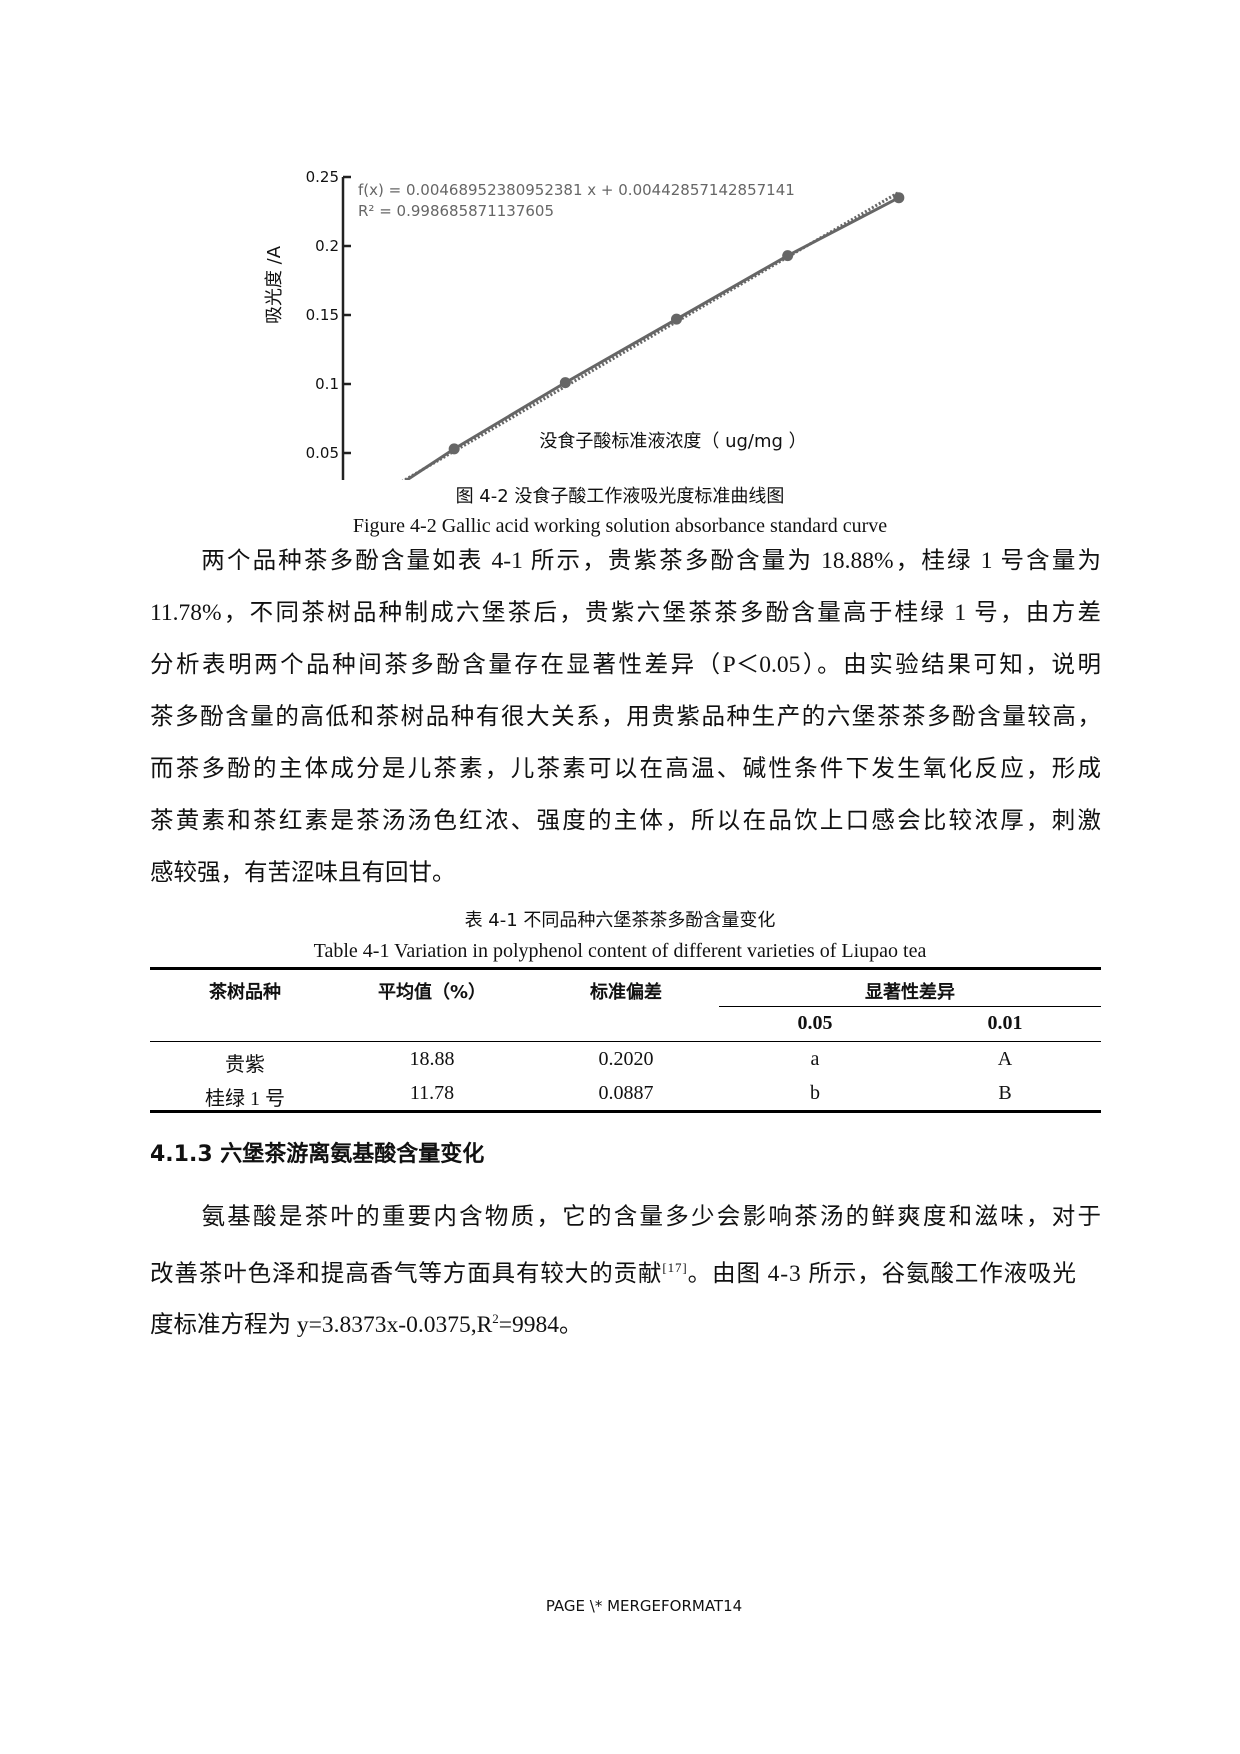 The width and height of the screenshot is (1240, 1754). Describe the element at coordinates (626, 1059) in the screenshot. I see `cell-sd: 0.2020` at that location.